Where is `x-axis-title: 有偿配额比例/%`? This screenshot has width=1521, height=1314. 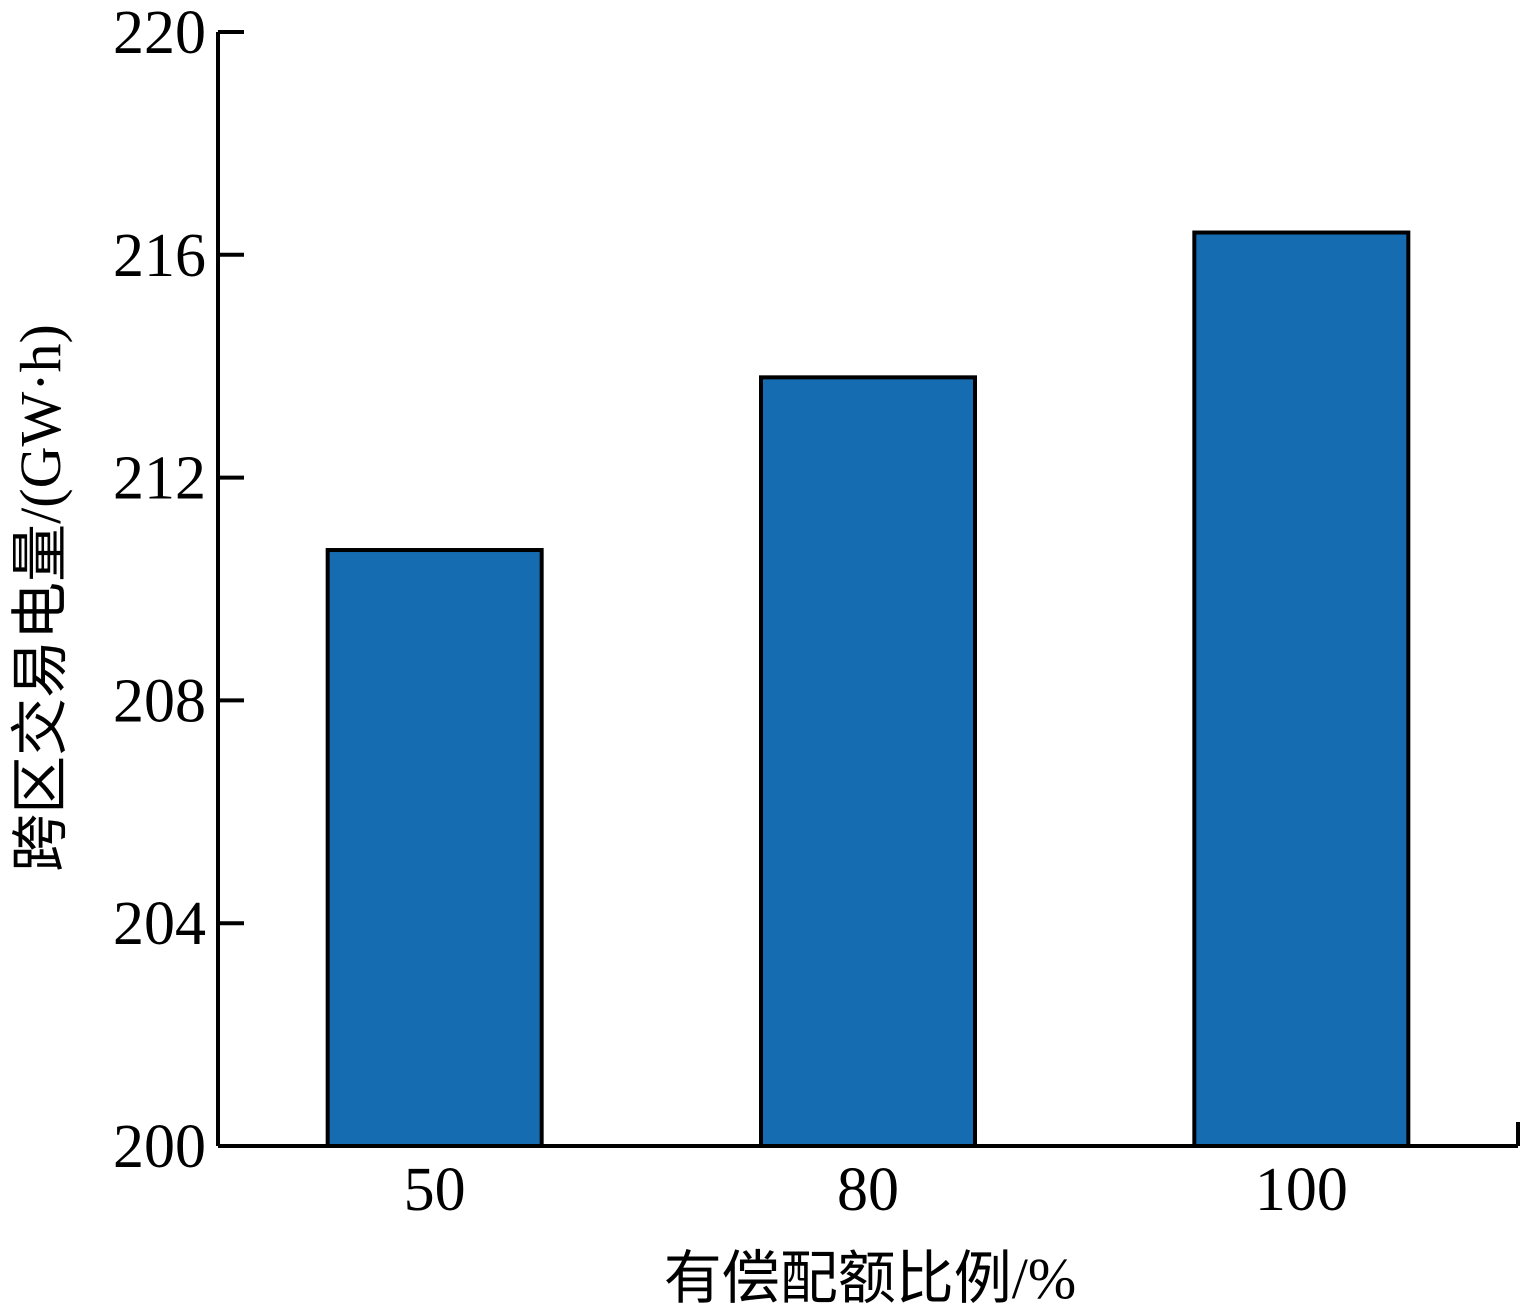
x-axis-title: 有偿配额比例/% is located at coordinates (870, 1278).